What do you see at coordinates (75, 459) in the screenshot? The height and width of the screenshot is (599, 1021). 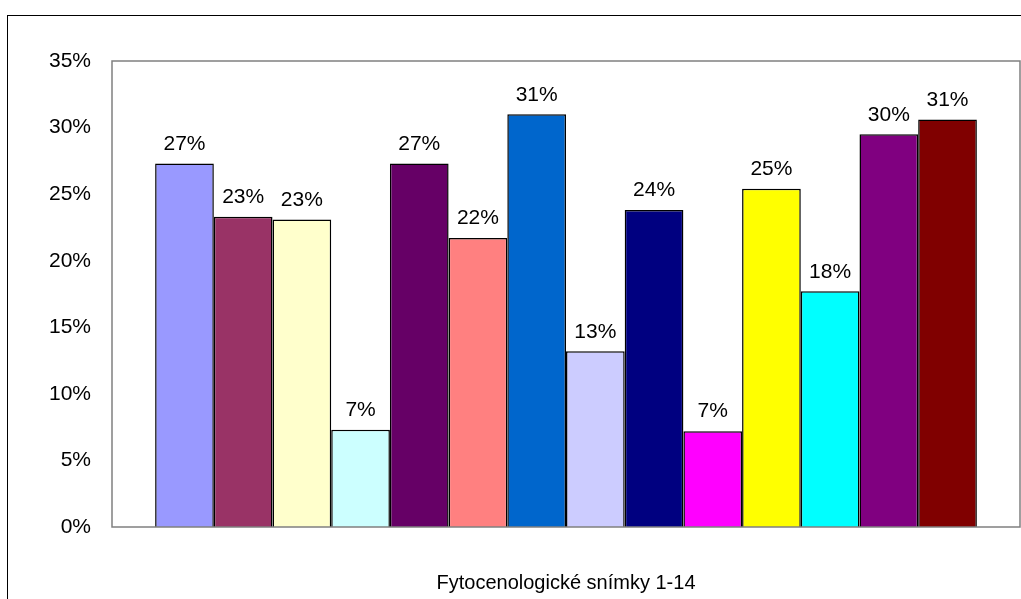 I see `y-tick-label: 5%` at bounding box center [75, 459].